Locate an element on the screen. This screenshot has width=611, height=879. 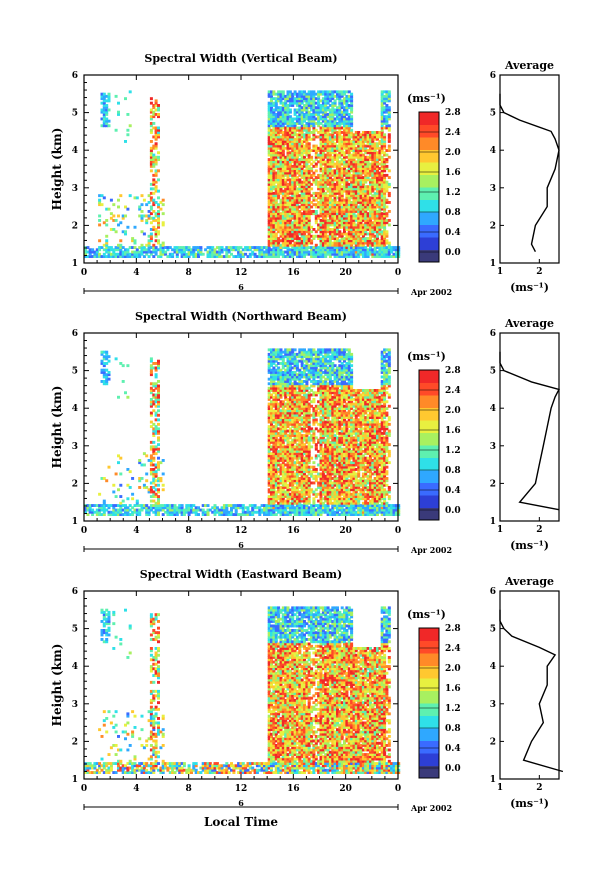
y-tick-label: 4 is located at coordinates (75, 151).